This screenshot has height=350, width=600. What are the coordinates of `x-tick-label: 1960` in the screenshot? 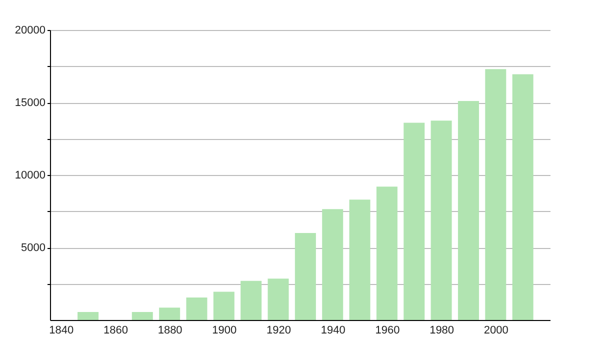 It's located at (387, 330).